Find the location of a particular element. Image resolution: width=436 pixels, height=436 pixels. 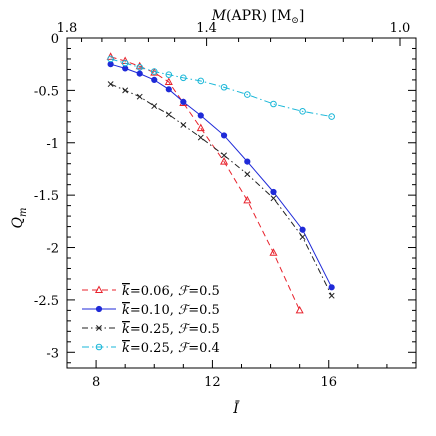

x-tick-label: 8 is located at coordinates (96, 382).